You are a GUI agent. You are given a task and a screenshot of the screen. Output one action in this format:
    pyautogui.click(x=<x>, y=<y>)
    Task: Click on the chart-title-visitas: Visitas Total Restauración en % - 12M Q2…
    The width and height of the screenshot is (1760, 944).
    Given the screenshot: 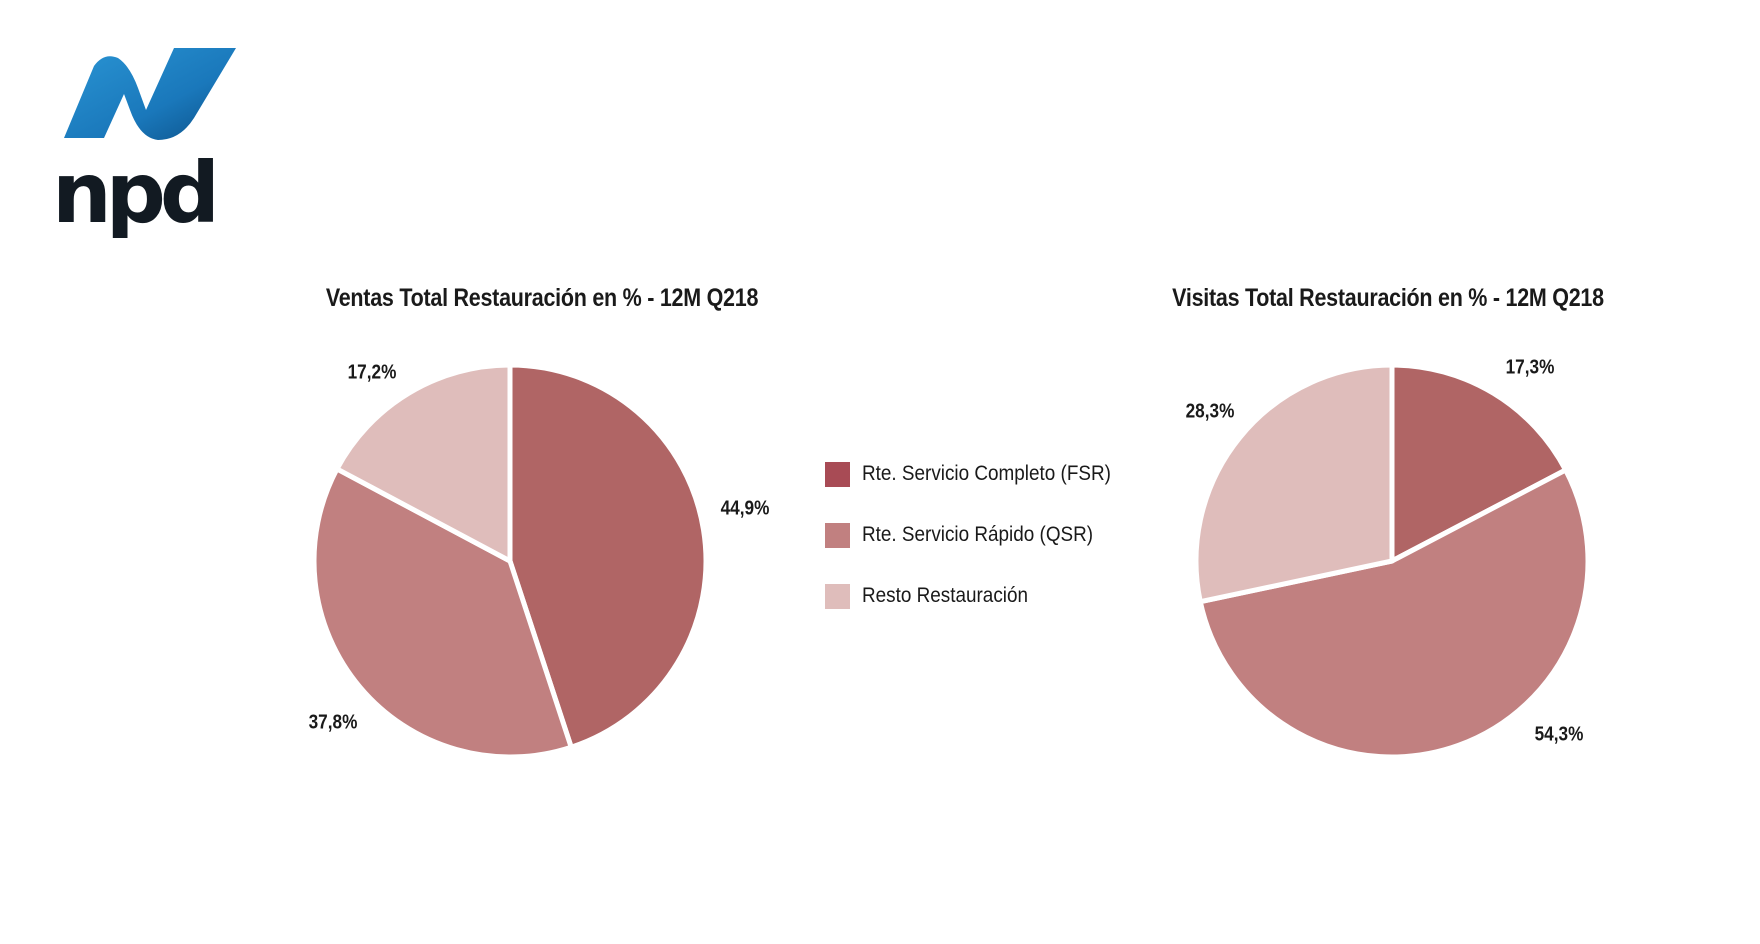 What is the action you would take?
    pyautogui.click(x=1388, y=298)
    